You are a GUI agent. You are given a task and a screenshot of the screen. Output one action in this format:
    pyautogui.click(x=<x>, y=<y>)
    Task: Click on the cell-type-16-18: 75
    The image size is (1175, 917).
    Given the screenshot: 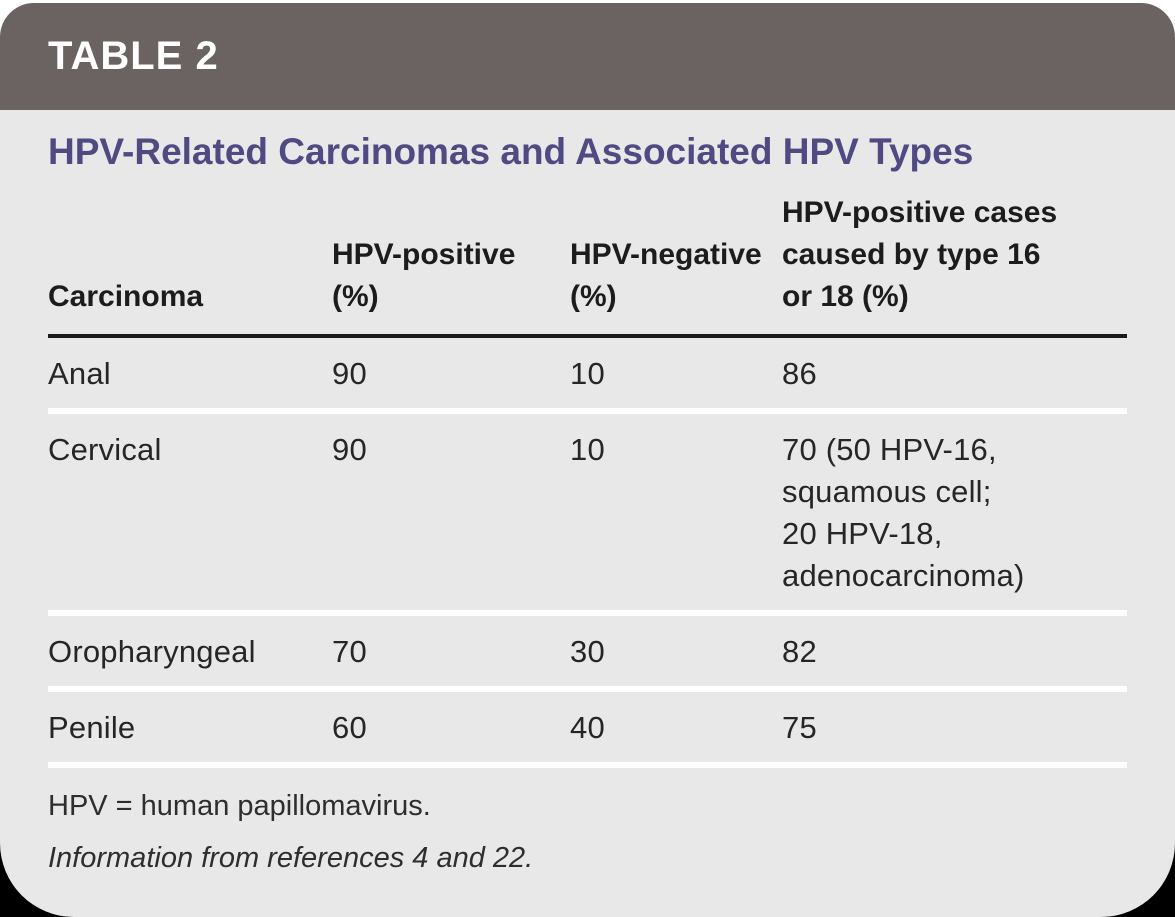 What is the action you would take?
    pyautogui.click(x=799, y=727)
    